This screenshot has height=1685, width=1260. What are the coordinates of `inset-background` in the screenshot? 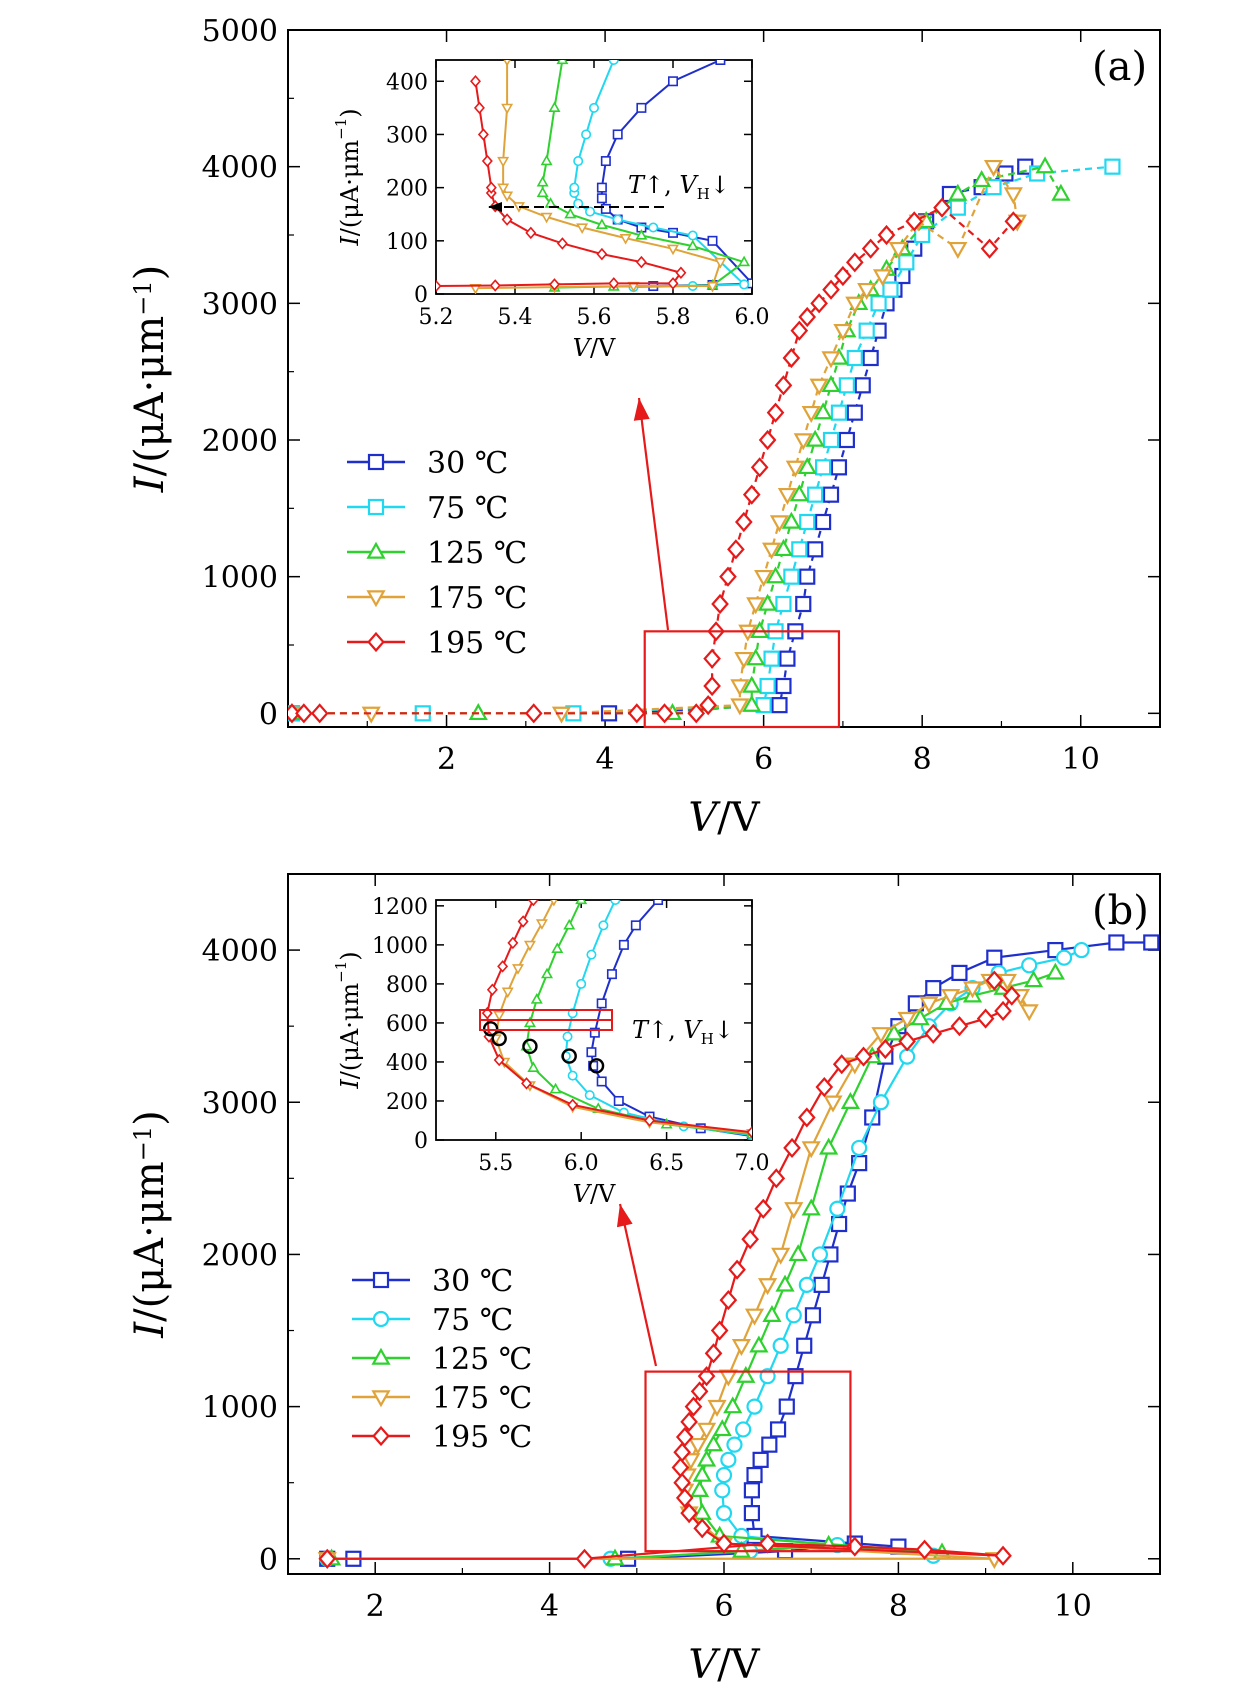 It's located at (594, 177).